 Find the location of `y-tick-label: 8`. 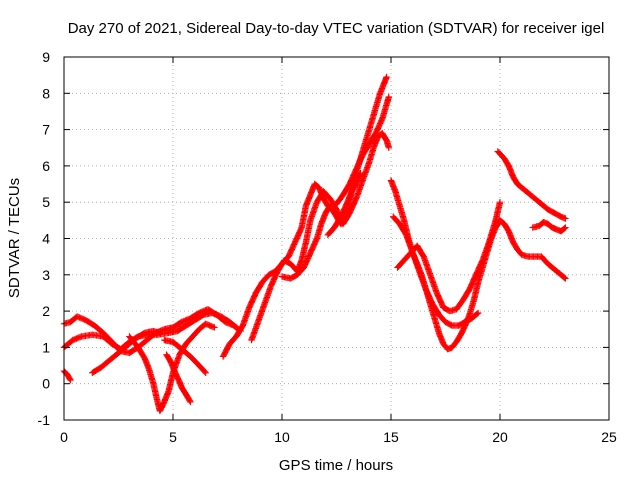

y-tick-label: 8 is located at coordinates (46, 93).